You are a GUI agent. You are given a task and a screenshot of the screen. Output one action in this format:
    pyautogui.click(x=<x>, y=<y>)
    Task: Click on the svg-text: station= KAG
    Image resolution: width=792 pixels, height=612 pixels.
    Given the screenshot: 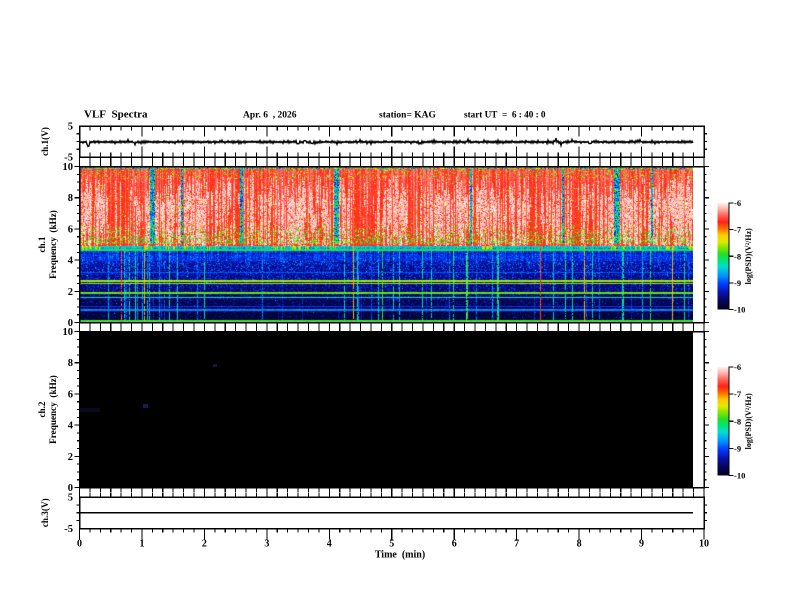 What is the action you would take?
    pyautogui.click(x=407, y=116)
    